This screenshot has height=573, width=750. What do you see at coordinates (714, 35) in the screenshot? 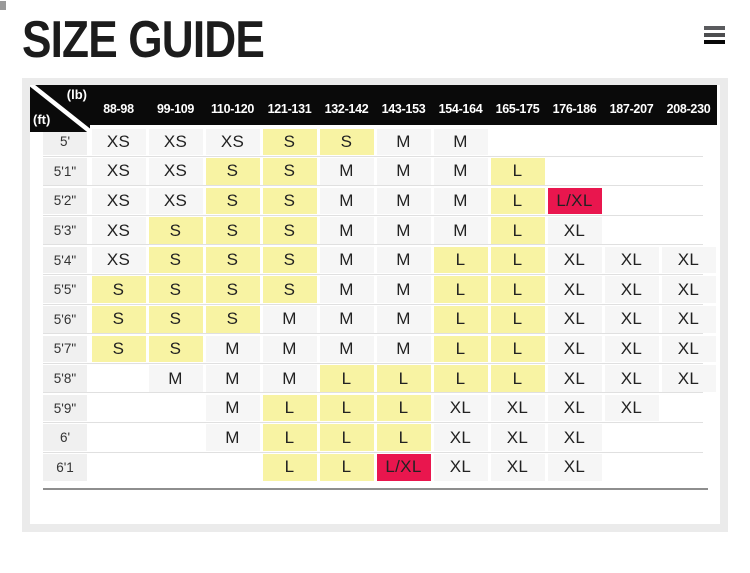
I see `hamburger-menu-icon` at bounding box center [714, 35].